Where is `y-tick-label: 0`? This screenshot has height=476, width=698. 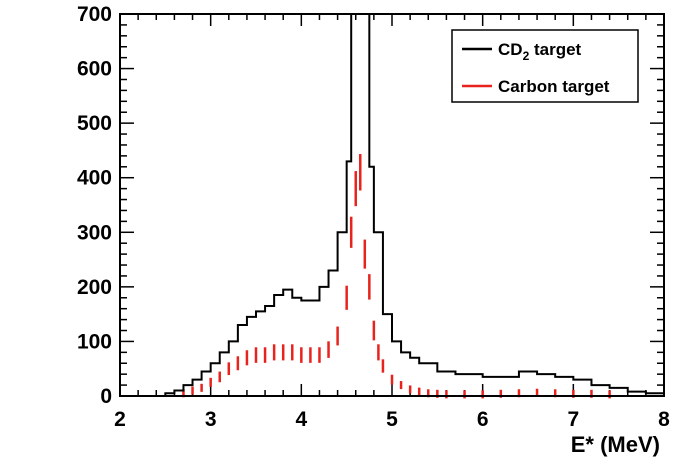 y-tick-label: 0 is located at coordinates (106, 396).